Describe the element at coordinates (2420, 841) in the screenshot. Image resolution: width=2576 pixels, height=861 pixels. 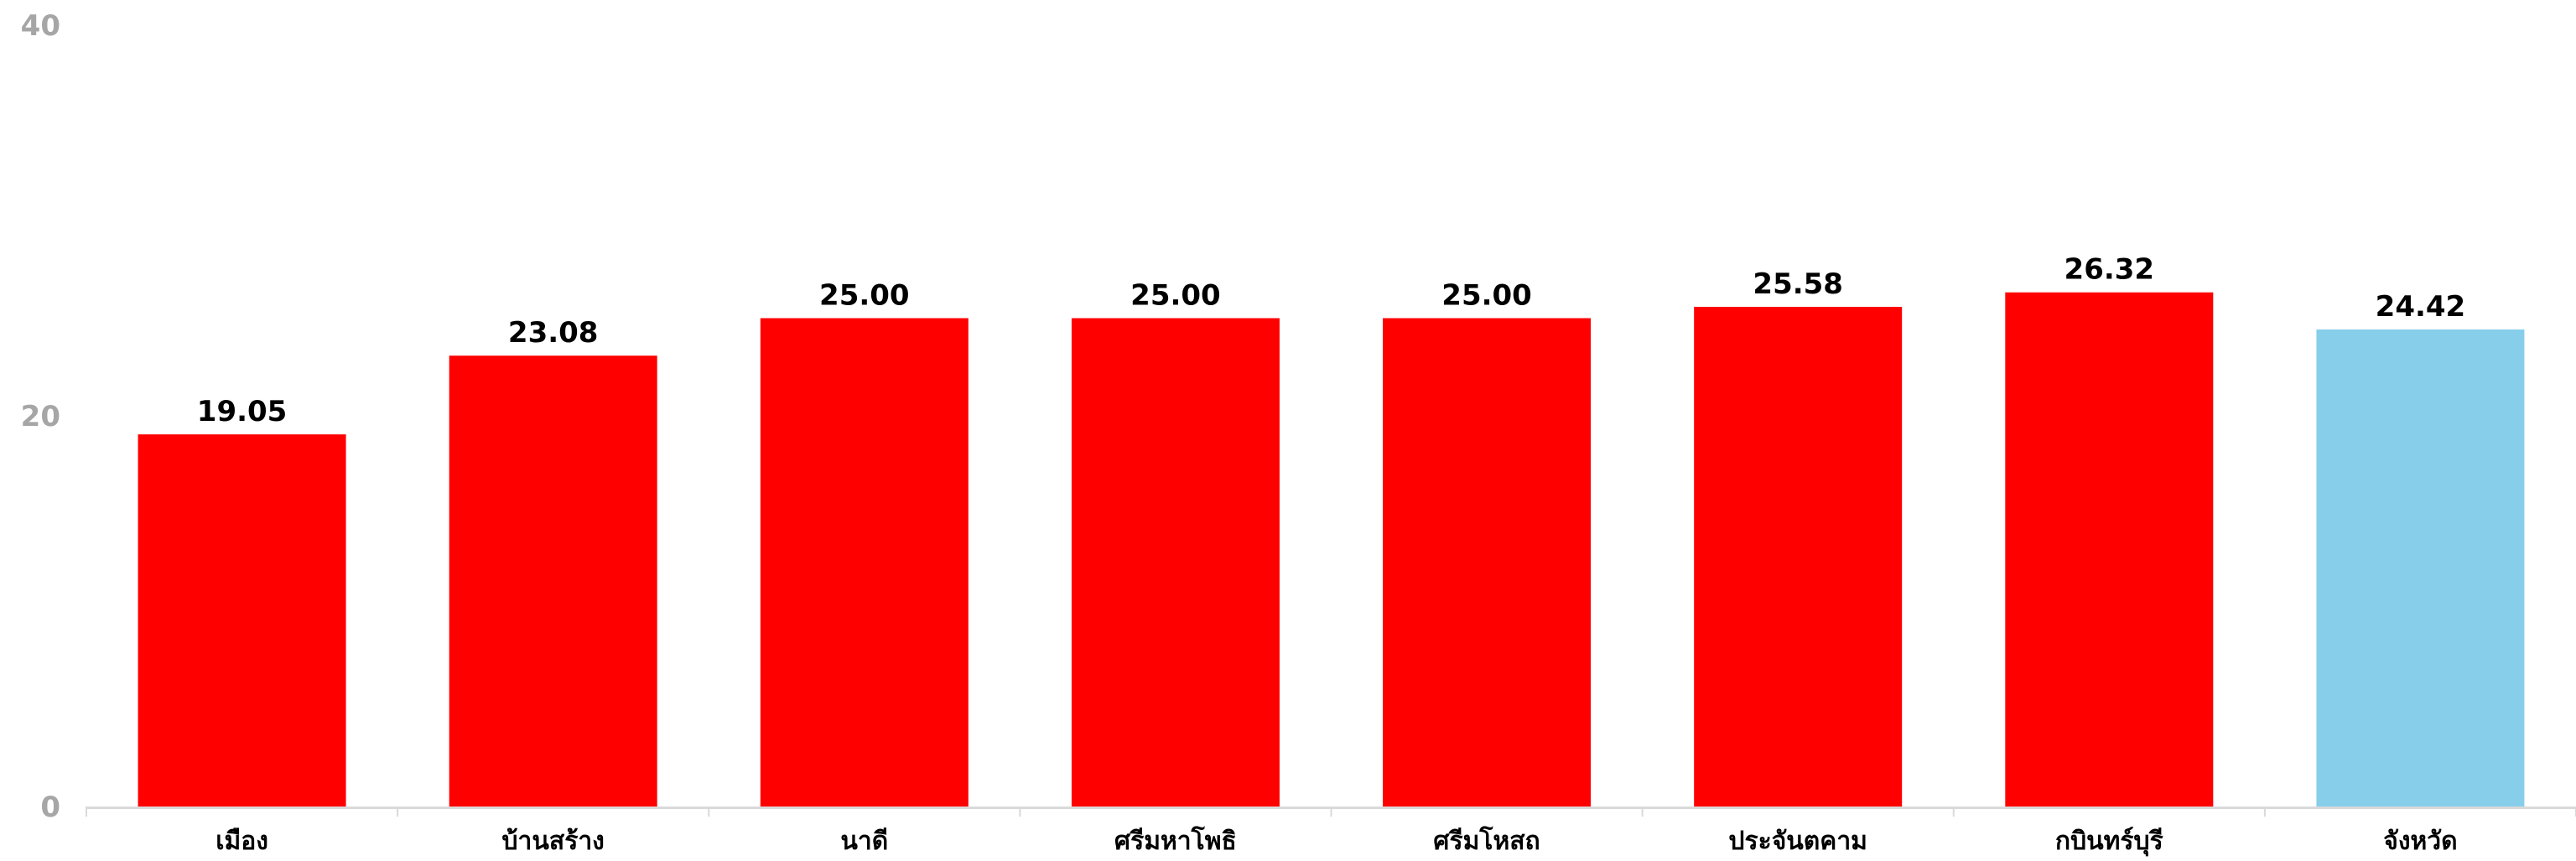
I see `x-tick-label: จังหวัด` at that location.